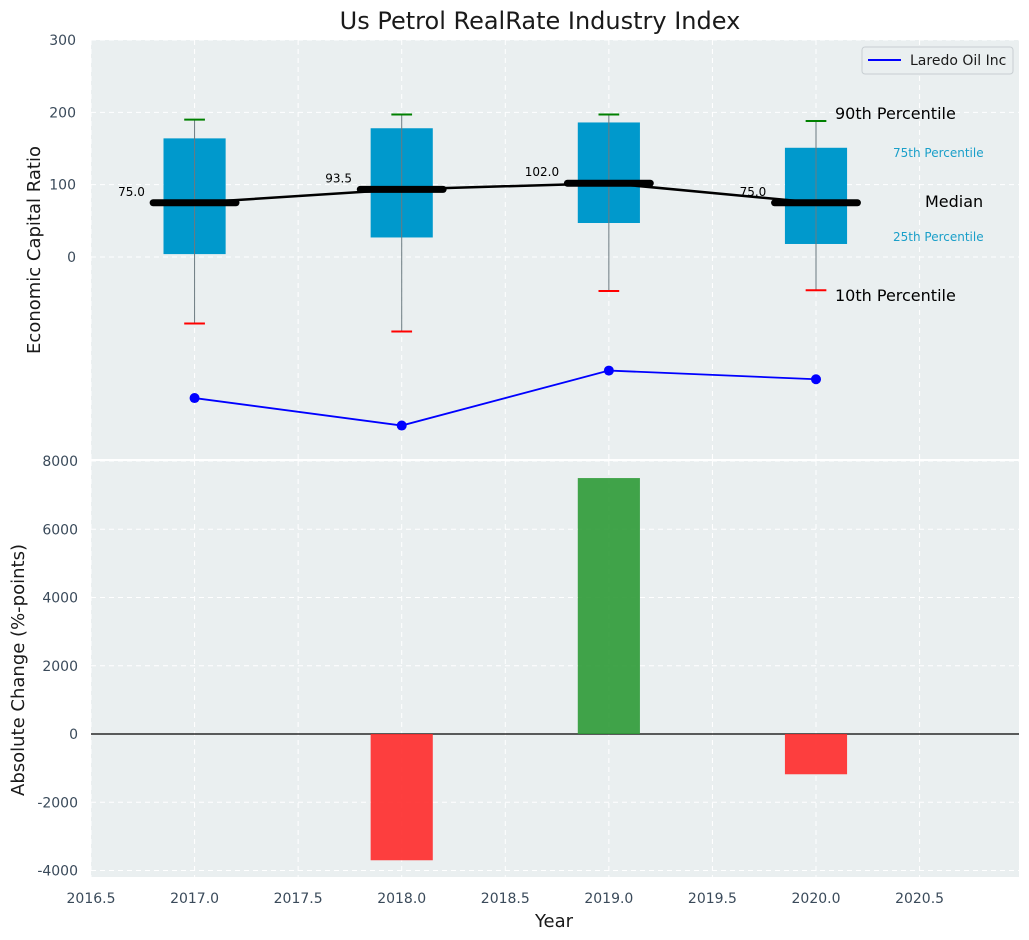  Describe the element at coordinates (338, 178) in the screenshot. I see `median-label-2018: 93.5` at that location.